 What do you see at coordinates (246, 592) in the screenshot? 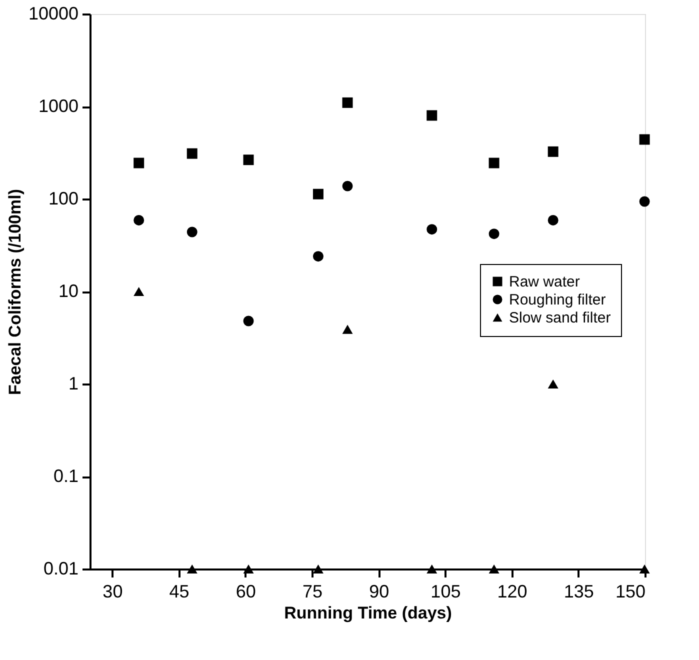
I see `x-tick-label: 60` at bounding box center [246, 592].